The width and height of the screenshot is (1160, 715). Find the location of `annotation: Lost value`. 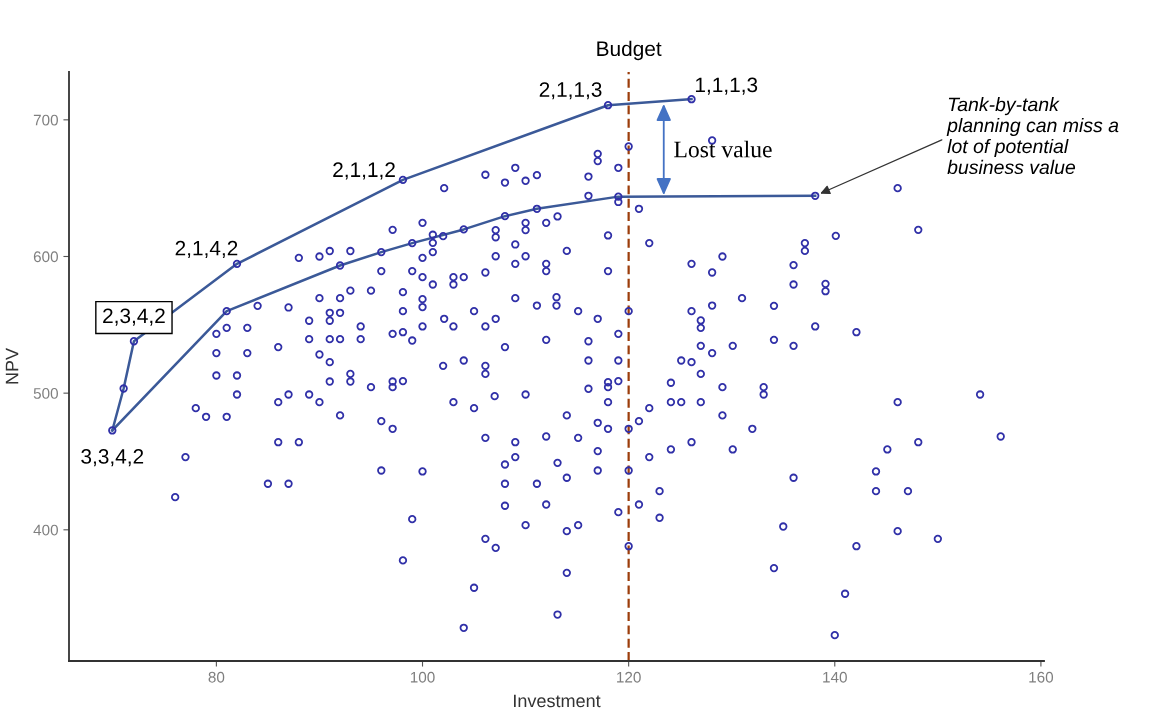

annotation: Lost value is located at coordinates (723, 149).